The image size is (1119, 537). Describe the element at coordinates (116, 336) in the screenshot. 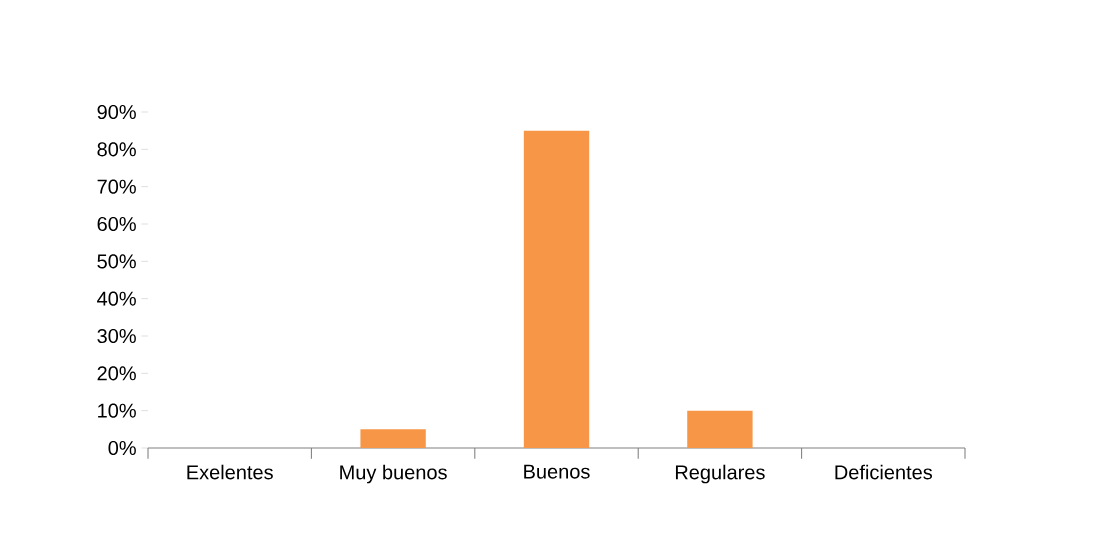

I see `y-tick-label: 30%` at that location.